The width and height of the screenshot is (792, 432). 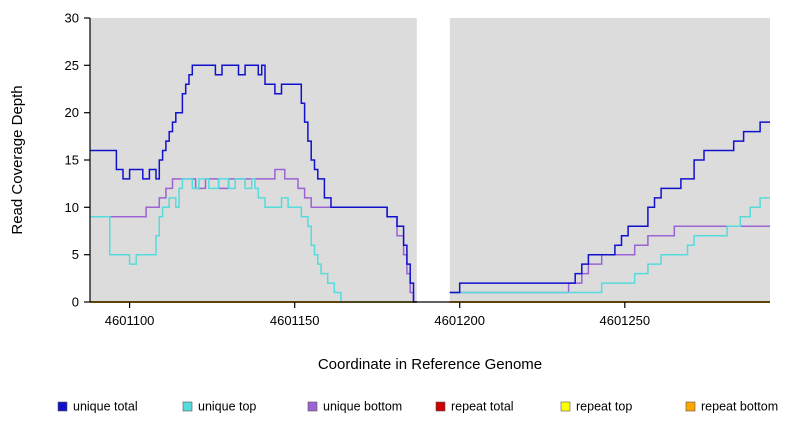 I want to click on legend-label-repeat-bottom: repeat bottom, so click(x=739, y=407).